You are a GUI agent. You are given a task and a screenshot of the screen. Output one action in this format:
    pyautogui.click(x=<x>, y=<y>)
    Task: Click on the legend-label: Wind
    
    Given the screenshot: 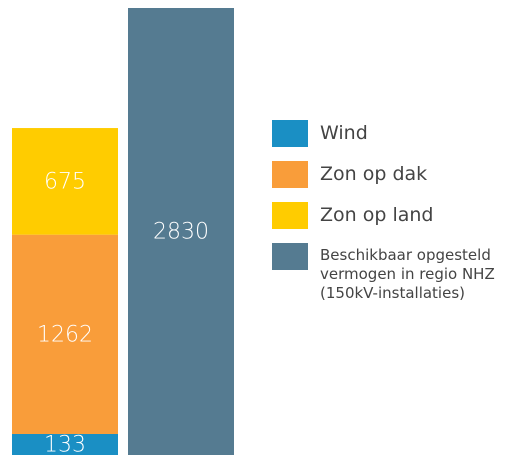 What is the action you would take?
    pyautogui.click(x=344, y=133)
    